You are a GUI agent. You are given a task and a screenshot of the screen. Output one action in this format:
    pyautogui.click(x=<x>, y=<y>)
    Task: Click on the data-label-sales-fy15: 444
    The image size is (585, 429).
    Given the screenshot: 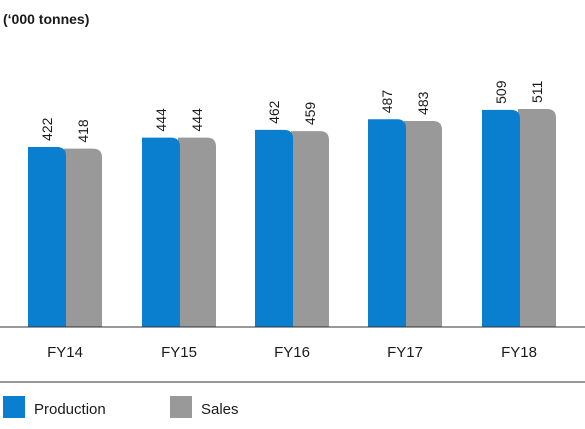 What is the action you would take?
    pyautogui.click(x=197, y=120)
    